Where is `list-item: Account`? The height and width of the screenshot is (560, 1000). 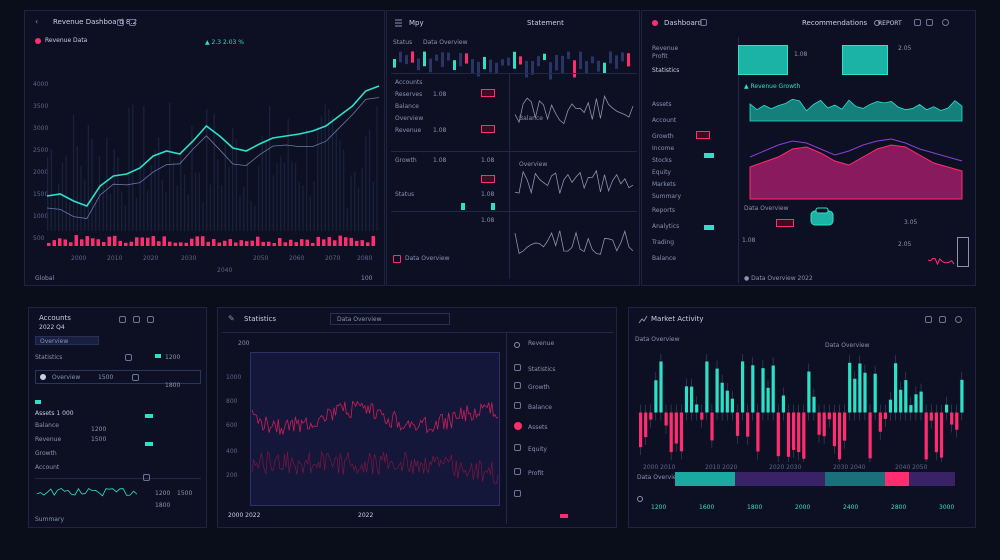 list-item: Account is located at coordinates (664, 120).